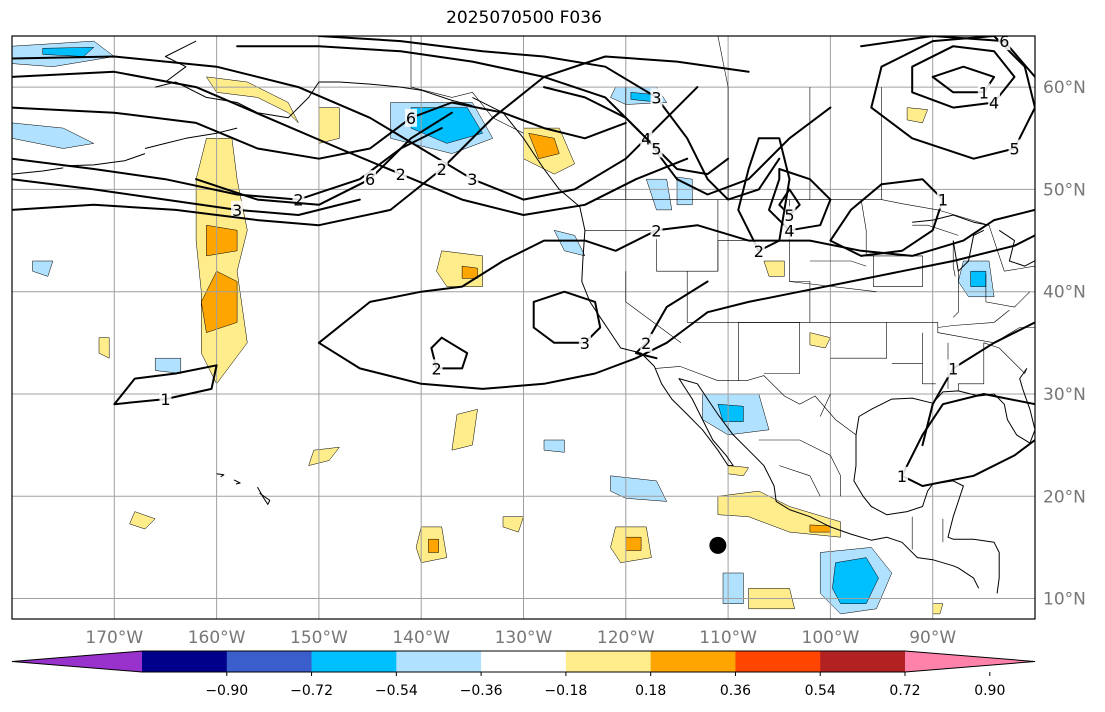 The width and height of the screenshot is (1105, 712). I want to click on colorbar-tick-label: 0.54, so click(820, 691).